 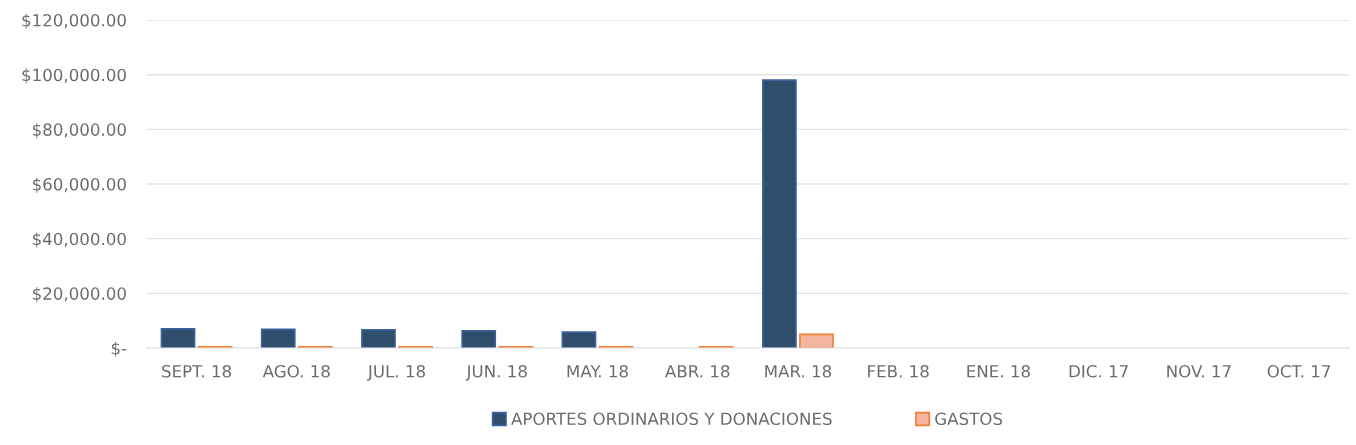 I want to click on legend-label: APORTES ORDINARIOS Y DONACIONES, so click(x=671, y=419).